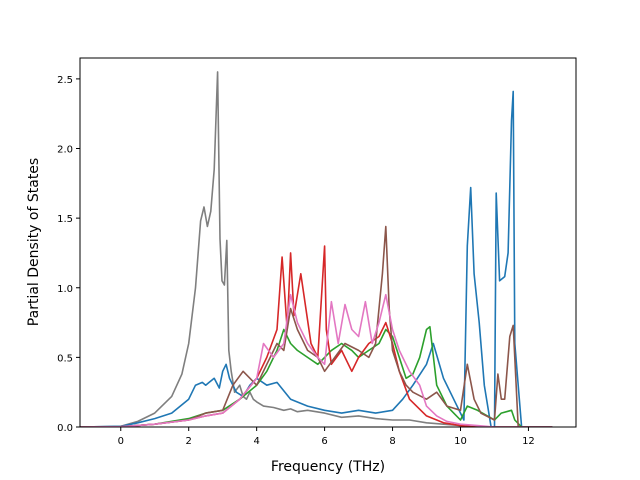 This screenshot has width=640, height=480. What do you see at coordinates (324, 441) in the screenshot?
I see `x-tick-label: 6` at bounding box center [324, 441].